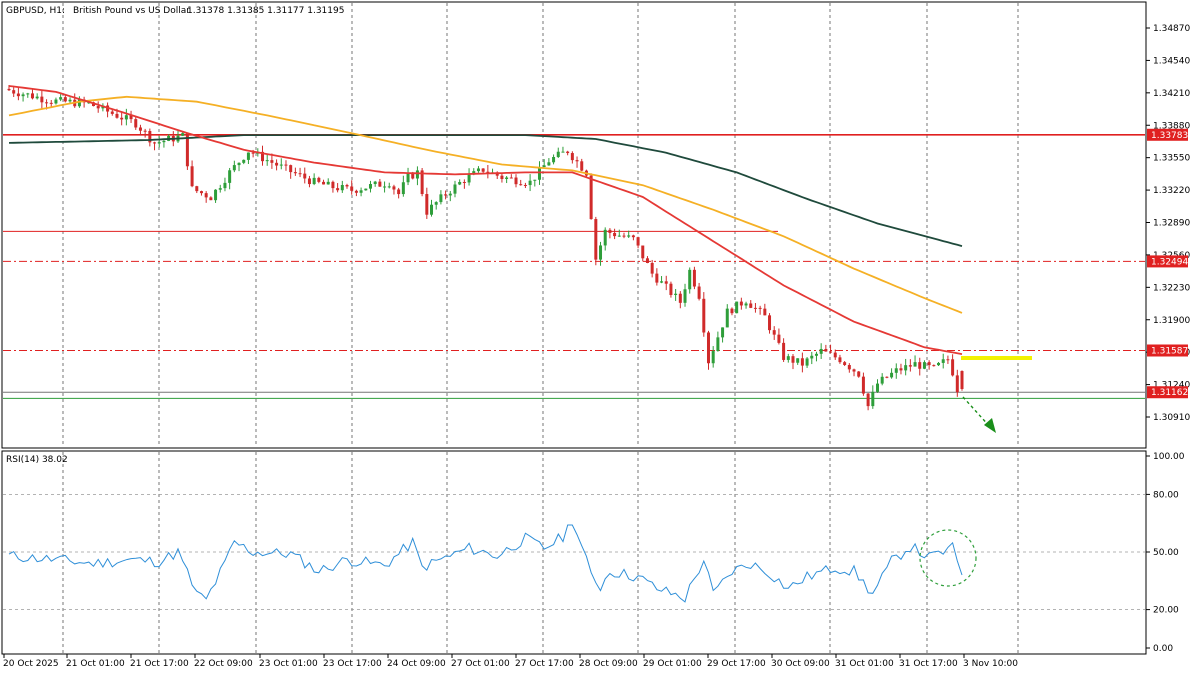  Describe the element at coordinates (1171, 61) in the screenshot. I see `price-axis-label: 1.34540` at that location.